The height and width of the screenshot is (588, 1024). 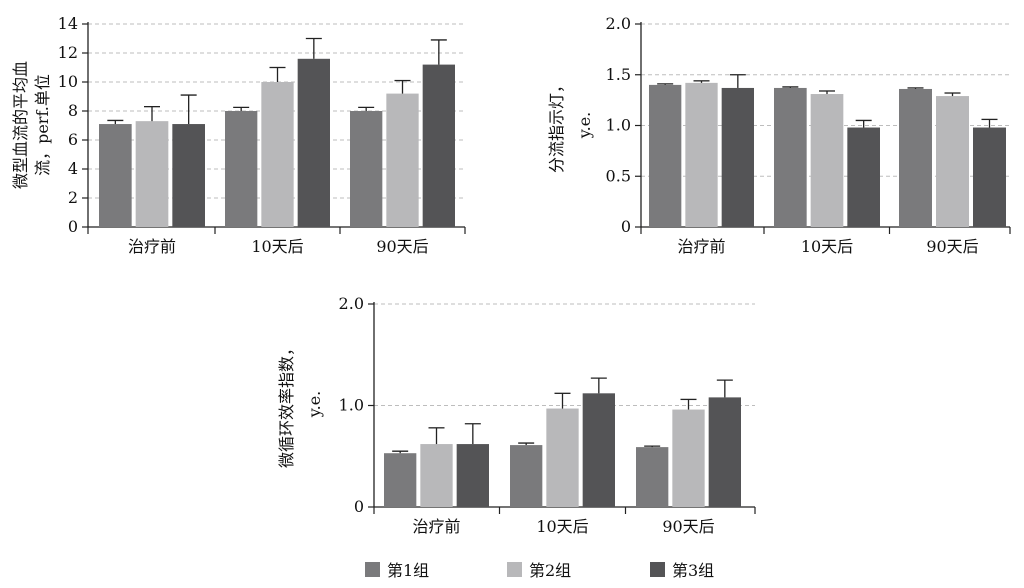 I want to click on legend-label: 第3组, so click(x=693, y=570).